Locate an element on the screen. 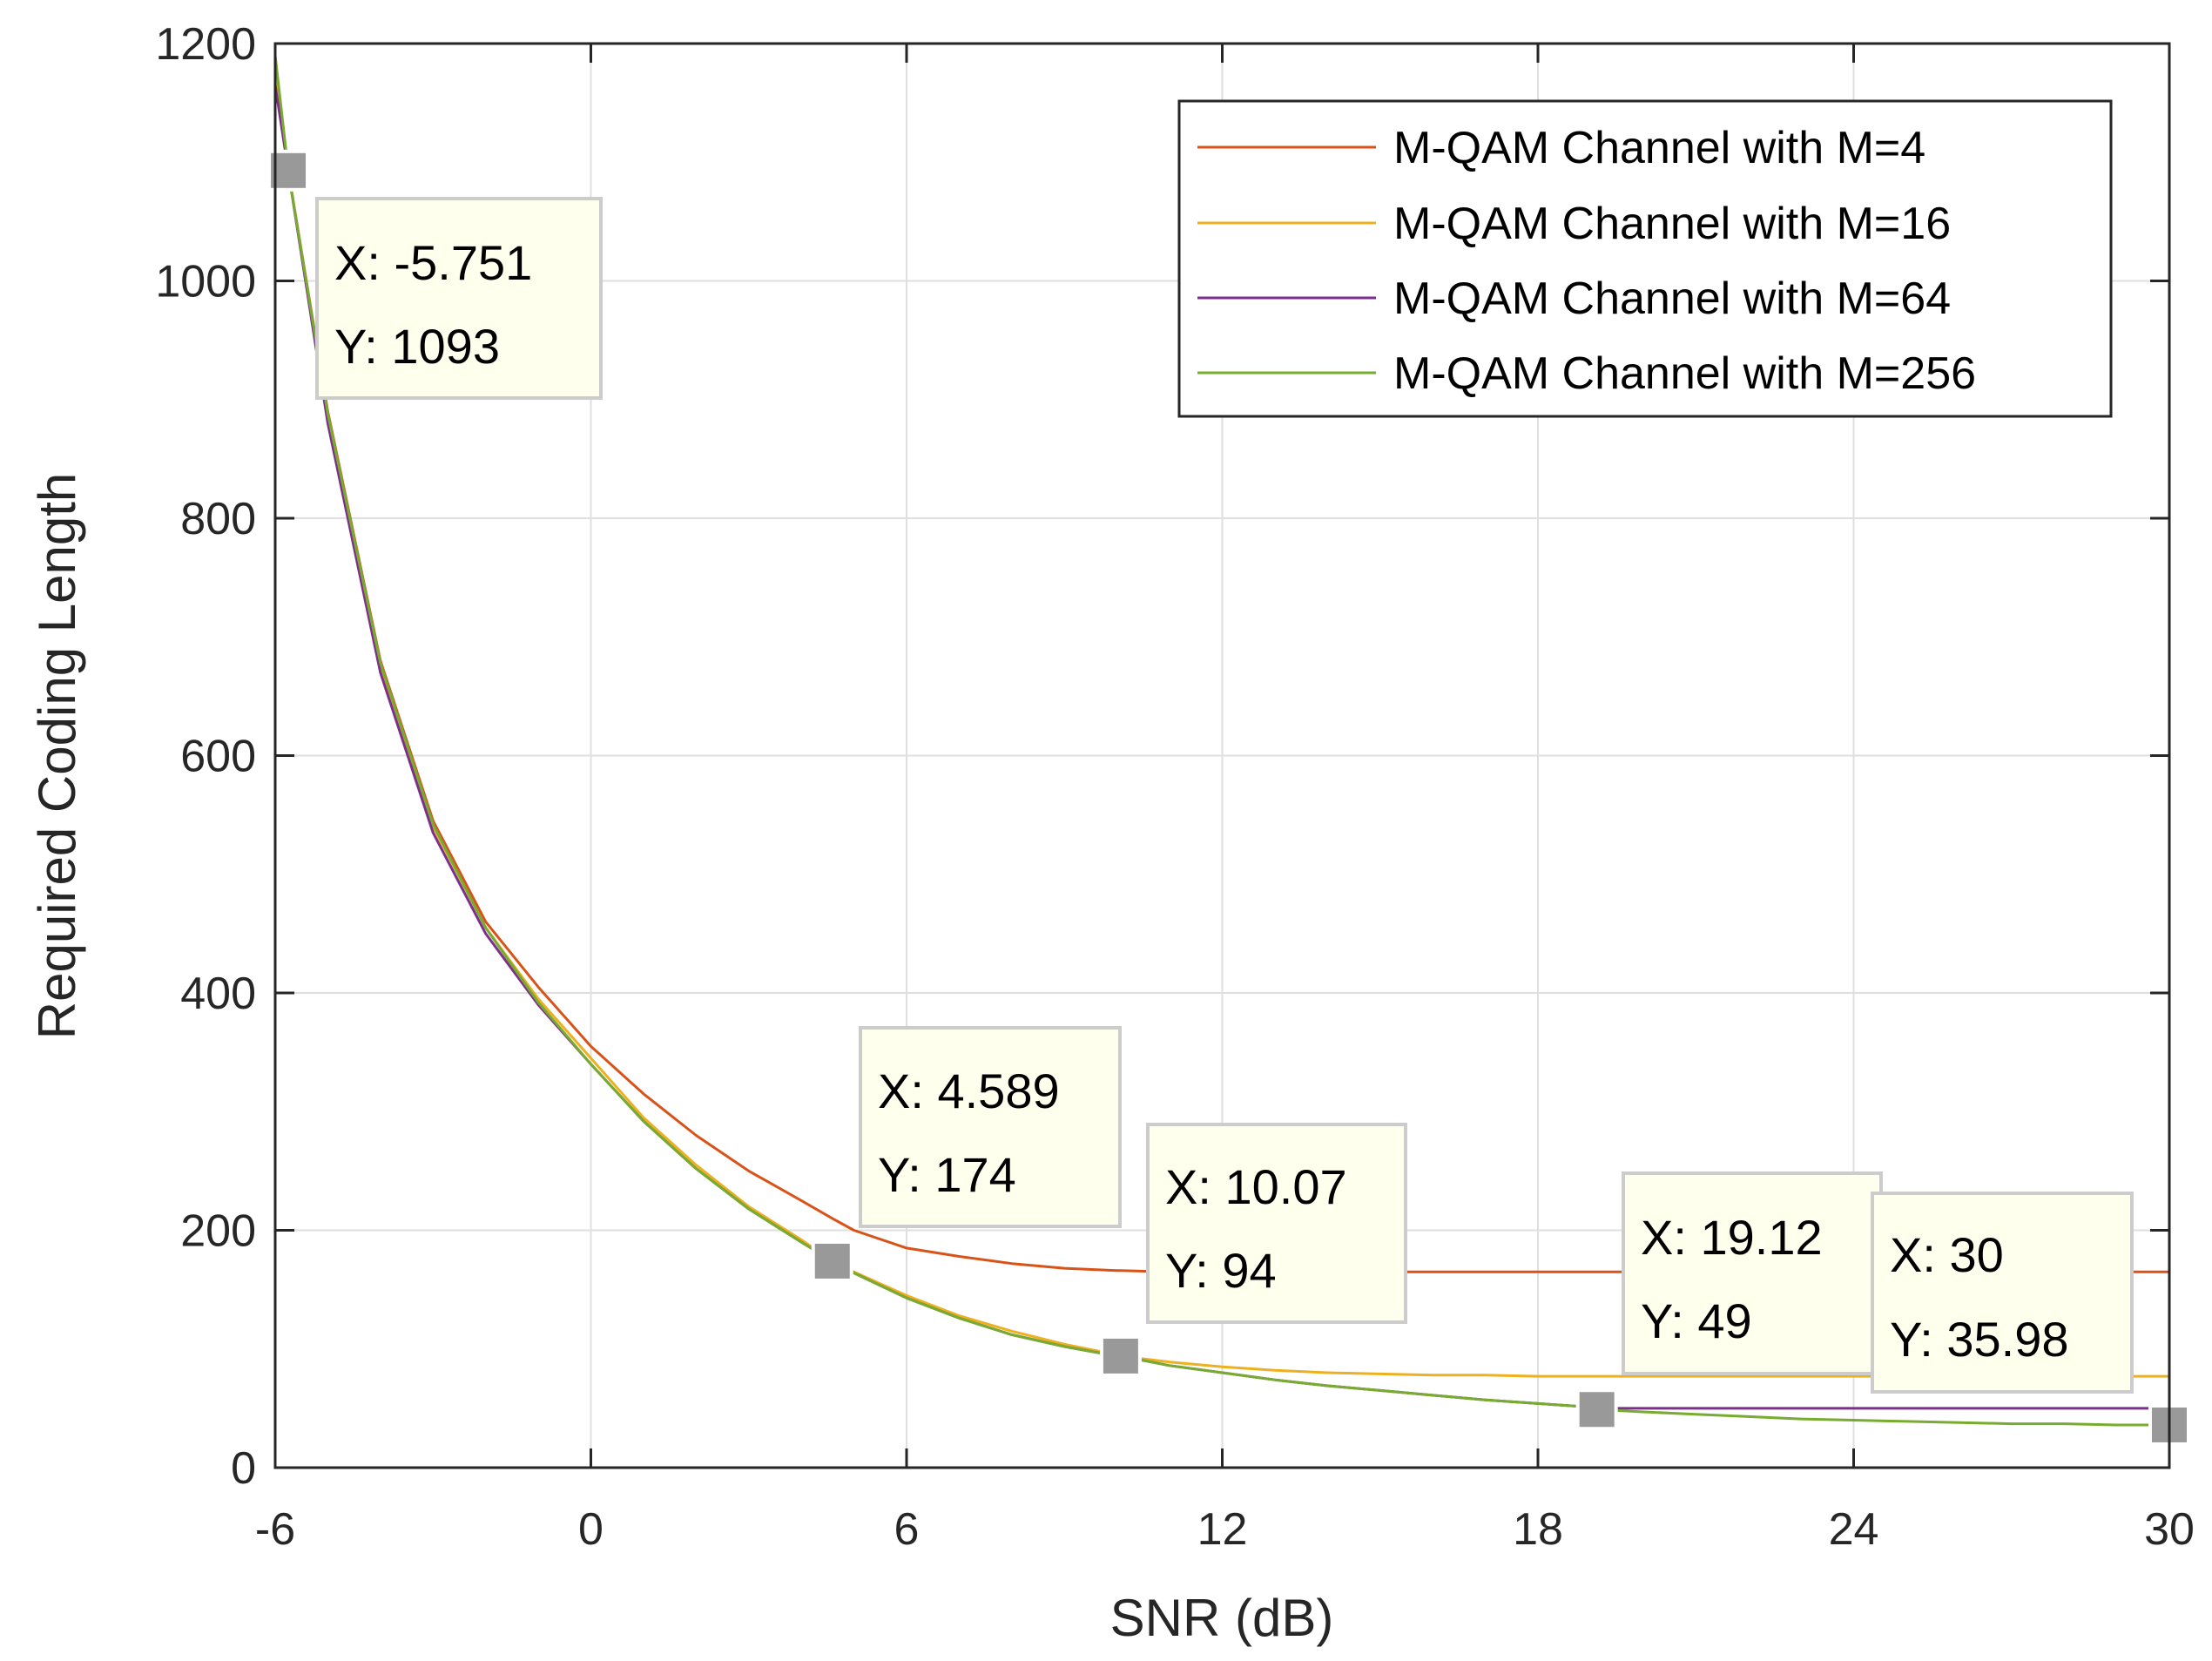  legend-box is located at coordinates (1645, 258).